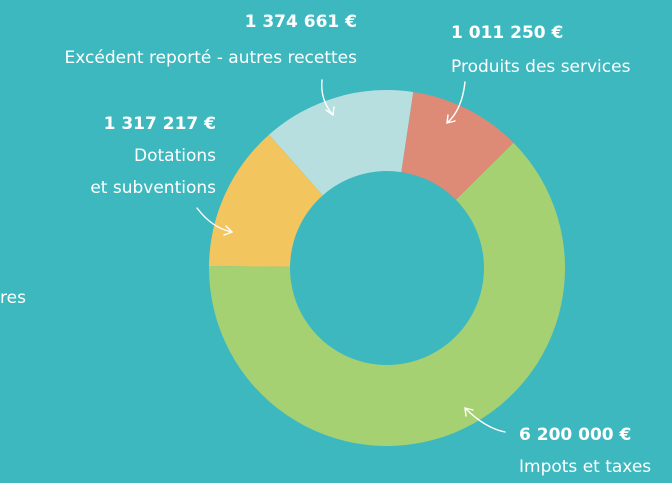 The image size is (672, 483). What do you see at coordinates (541, 67) in the screenshot?
I see `category-label: Produits des services` at bounding box center [541, 67].